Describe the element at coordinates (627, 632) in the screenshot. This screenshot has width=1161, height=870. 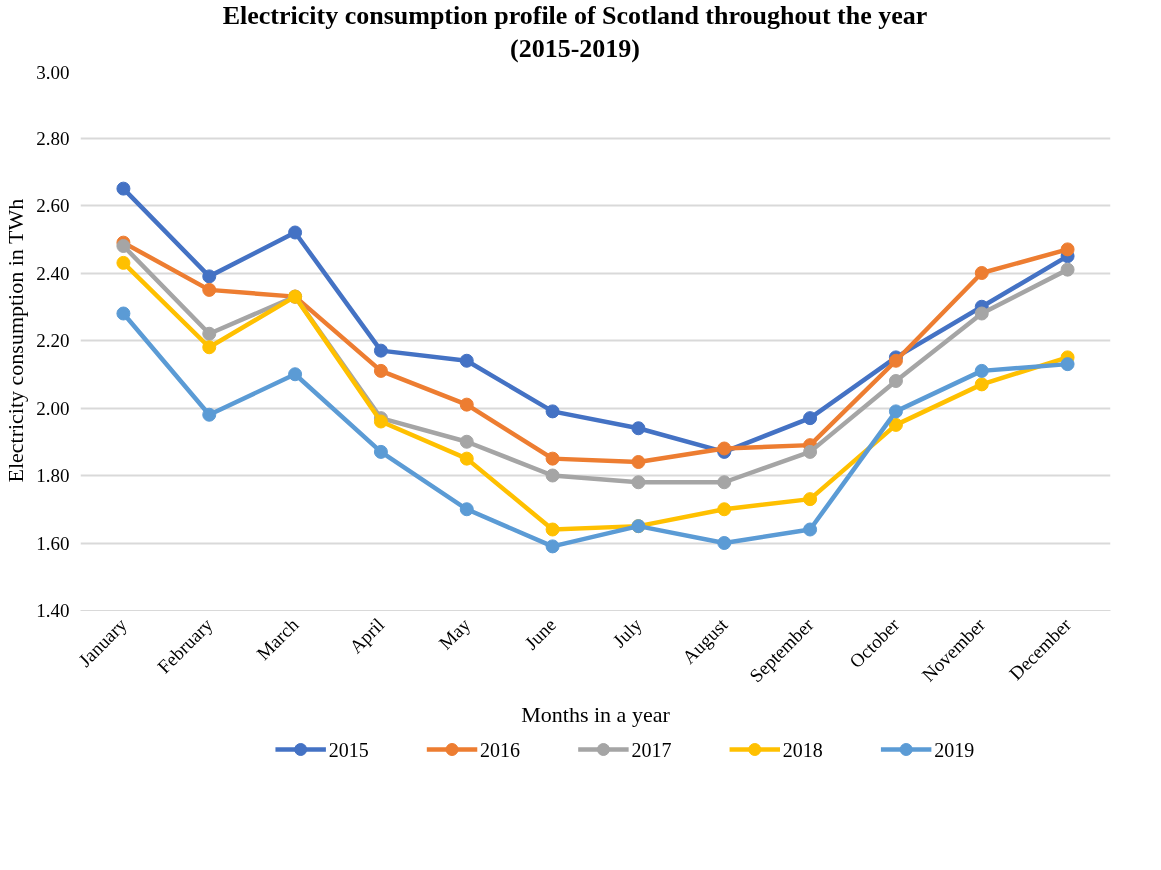
I see `x-tick-label: July` at that location.